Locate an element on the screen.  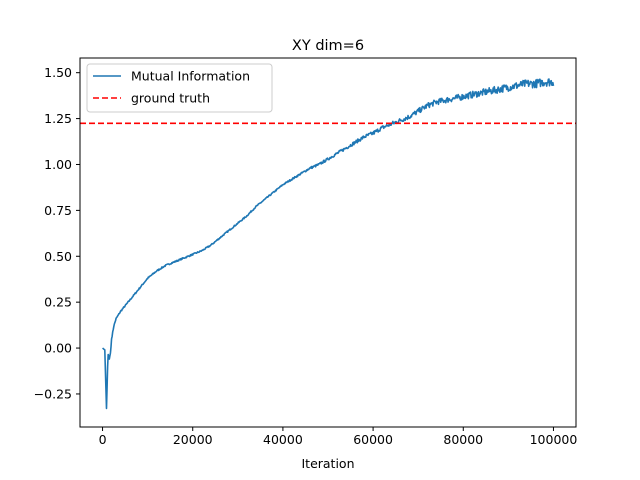
y-tick-label: 1.50 is located at coordinates (58, 72).